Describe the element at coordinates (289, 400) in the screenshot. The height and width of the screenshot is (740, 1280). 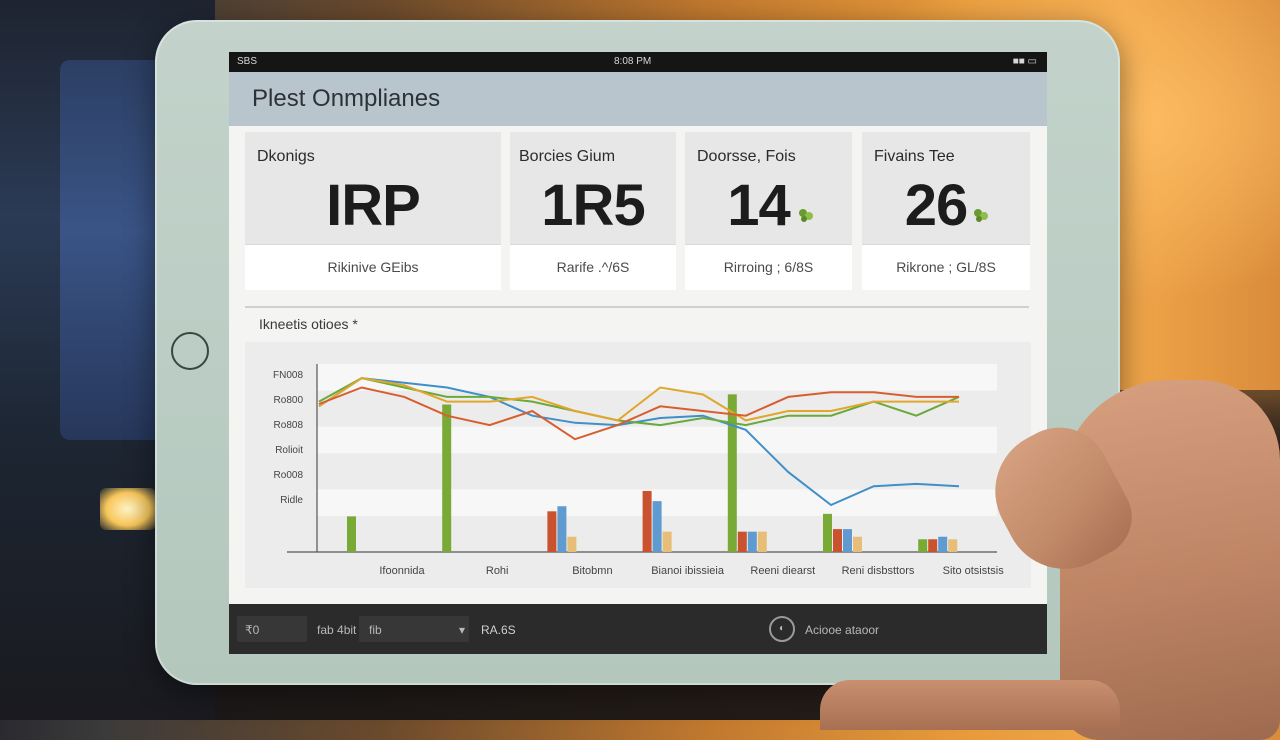
I see `y-tick-label: Ro800` at that location.